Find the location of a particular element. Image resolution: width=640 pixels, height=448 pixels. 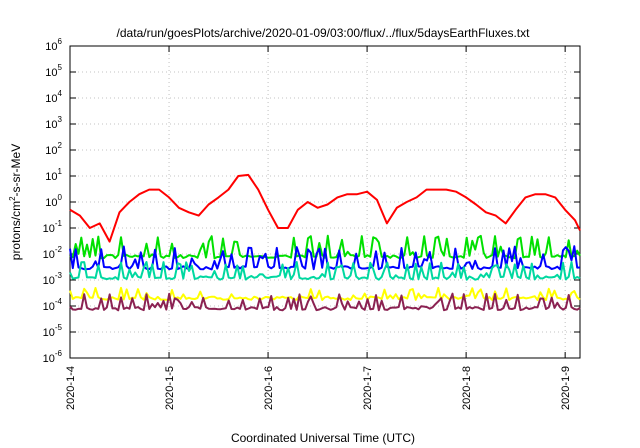

y-tick-label: 10⁻¹ is located at coordinates (53, 227).